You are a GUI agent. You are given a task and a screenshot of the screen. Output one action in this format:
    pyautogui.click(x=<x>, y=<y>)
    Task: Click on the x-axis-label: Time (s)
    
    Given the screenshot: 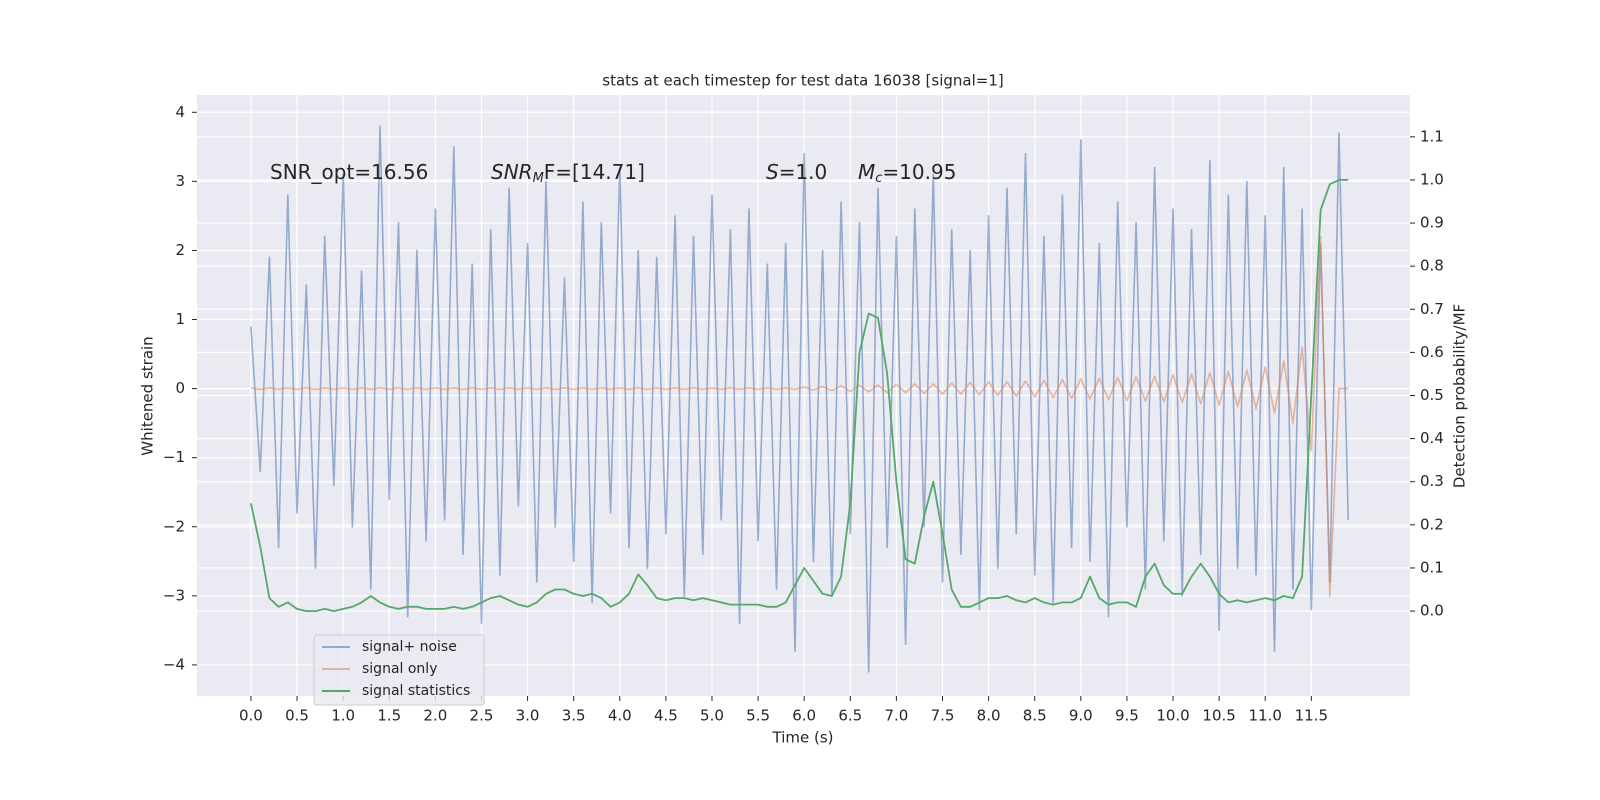 What is the action you would take?
    pyautogui.click(x=803, y=738)
    